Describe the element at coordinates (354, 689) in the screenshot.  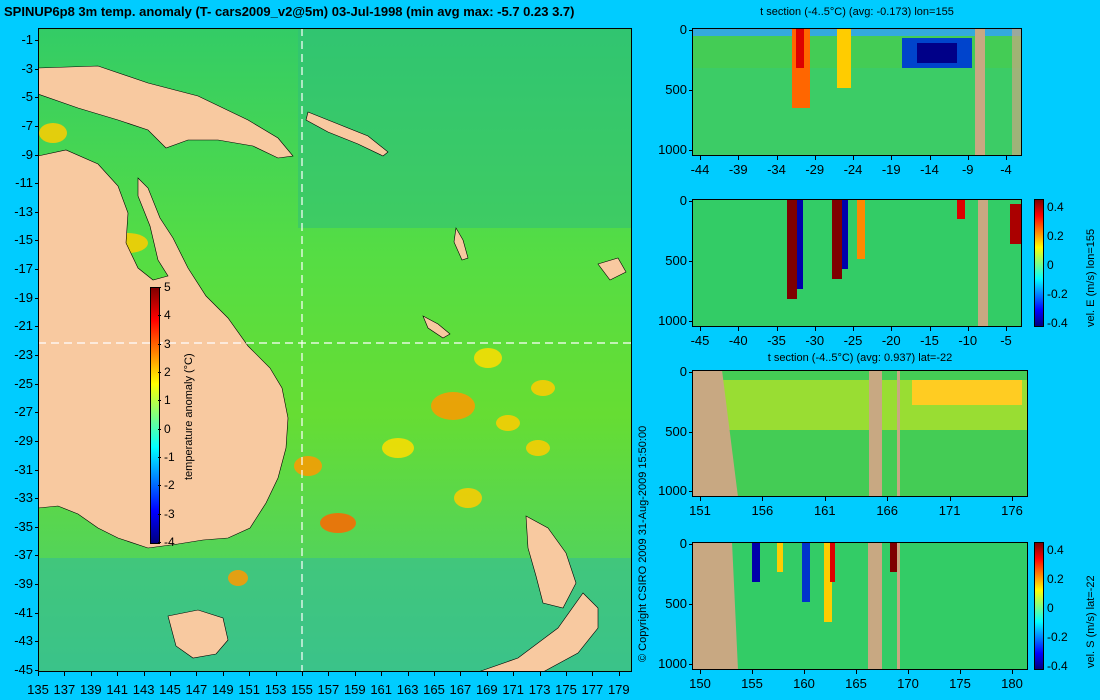
I see `map-x-tick-label: 159` at that location.